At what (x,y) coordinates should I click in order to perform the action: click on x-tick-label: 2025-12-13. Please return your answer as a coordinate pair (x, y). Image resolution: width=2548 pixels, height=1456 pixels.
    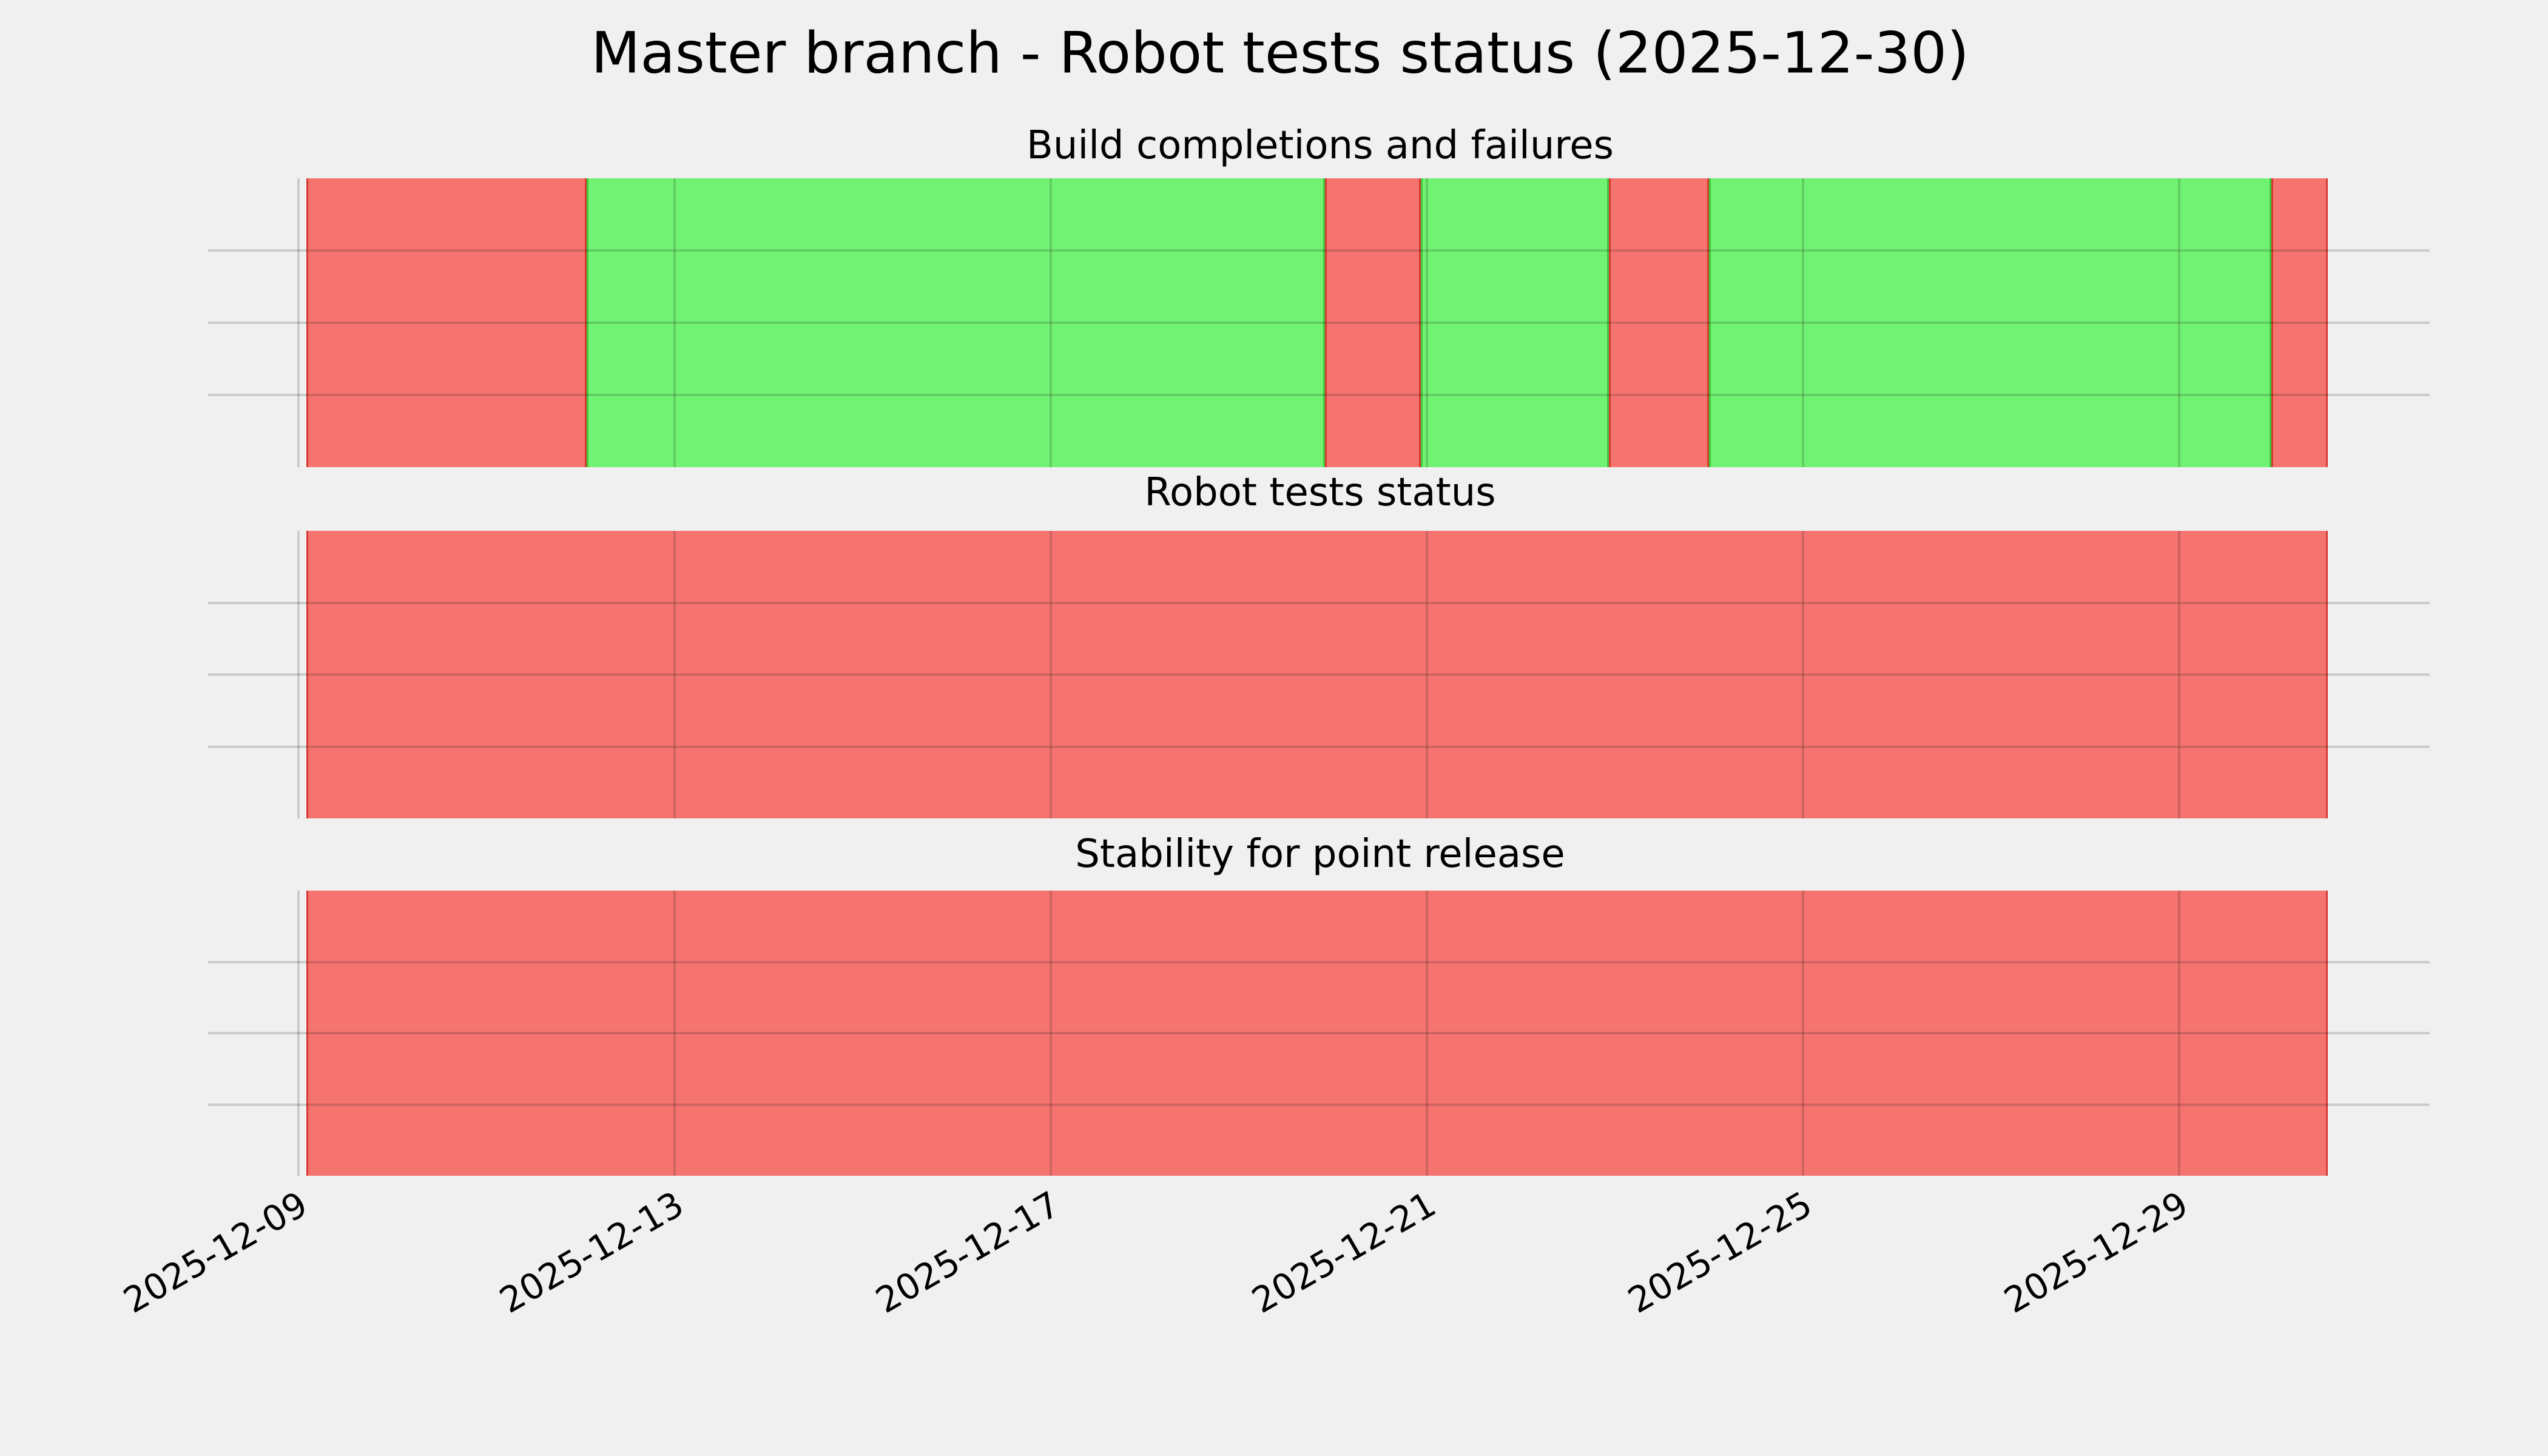
    Looking at the image, I should click on (591, 1252).